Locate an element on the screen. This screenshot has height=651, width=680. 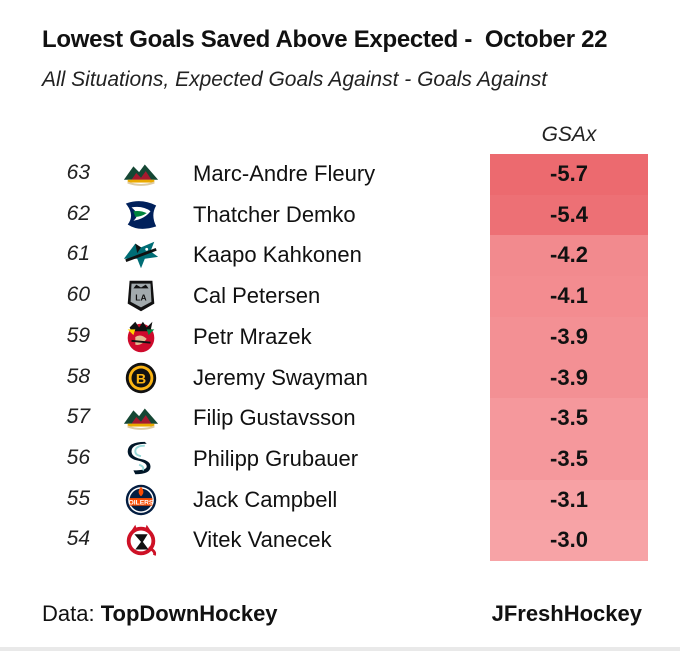
gsax-value: -4.2 is located at coordinates (569, 255).